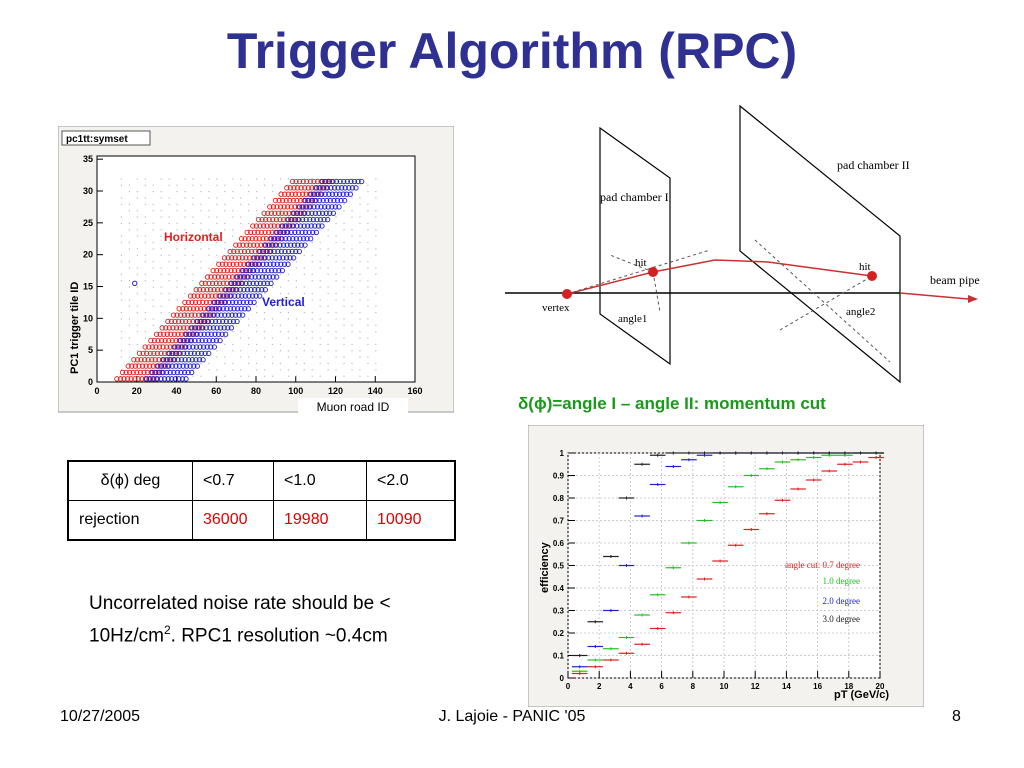  What do you see at coordinates (137, 391) in the screenshot?
I see `plot1-xtick-label: 20` at bounding box center [137, 391].